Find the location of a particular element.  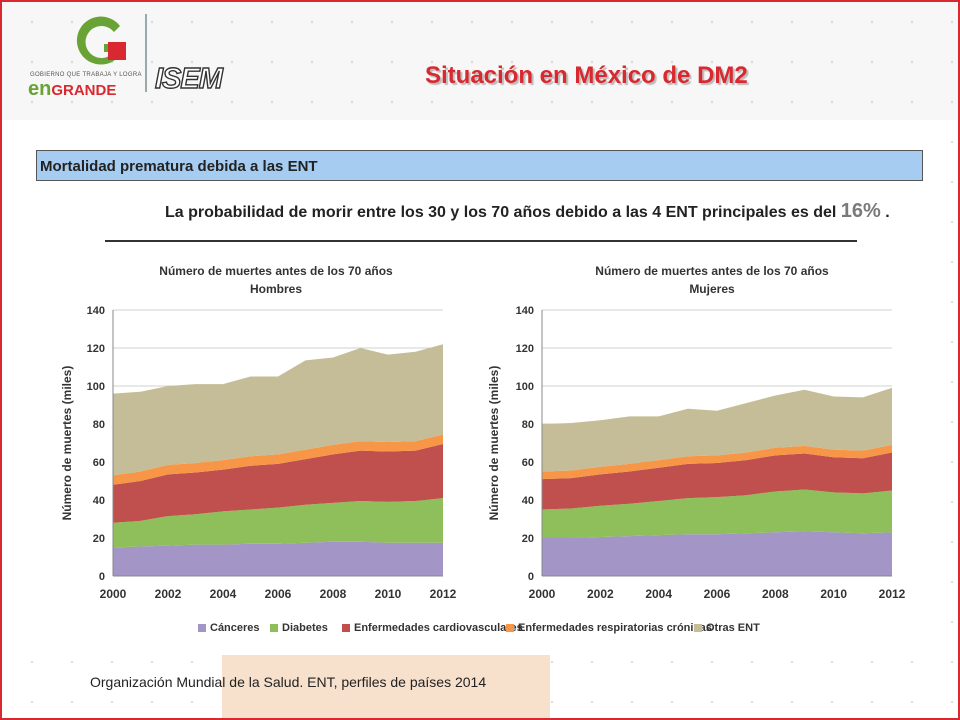

logo-tagline: GOBIERNO QUE TRABAJA Y LOGRA is located at coordinates (86, 75).